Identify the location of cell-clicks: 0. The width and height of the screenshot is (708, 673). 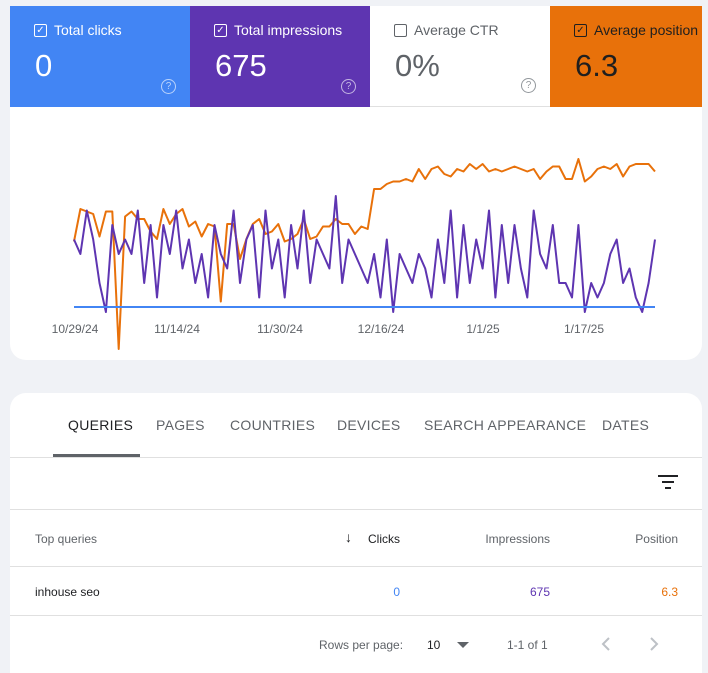
(396, 592).